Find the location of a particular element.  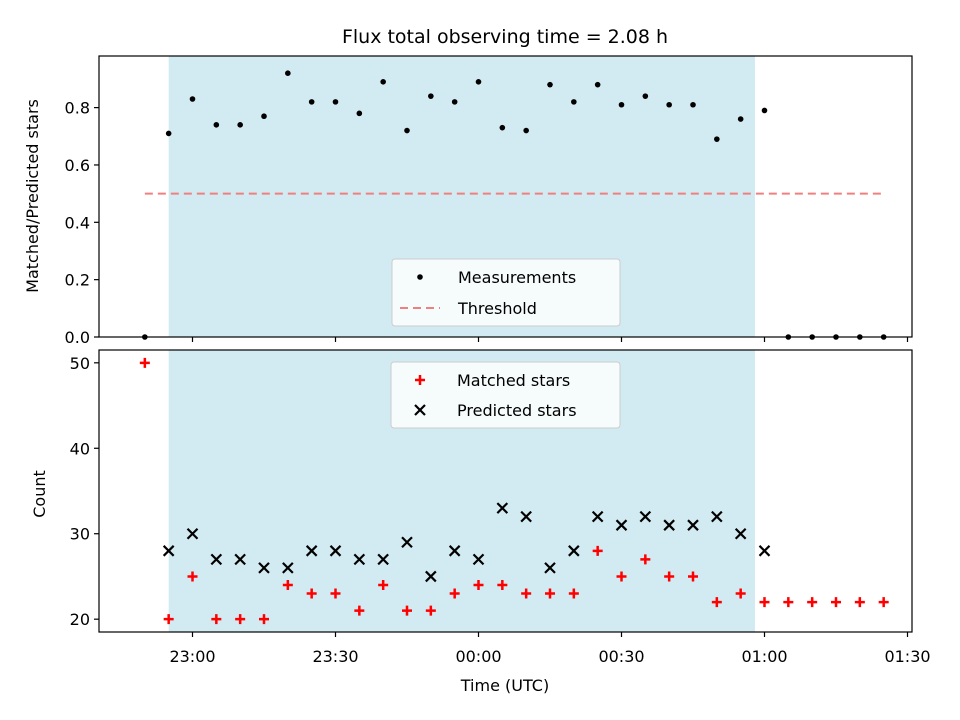

legend-threshold-label: Threshold is located at coordinates (497, 308).